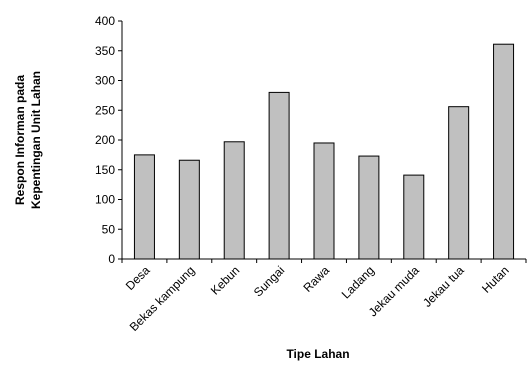 The width and height of the screenshot is (529, 365). Describe the element at coordinates (105, 110) in the screenshot. I see `y-tick-label: 250` at that location.